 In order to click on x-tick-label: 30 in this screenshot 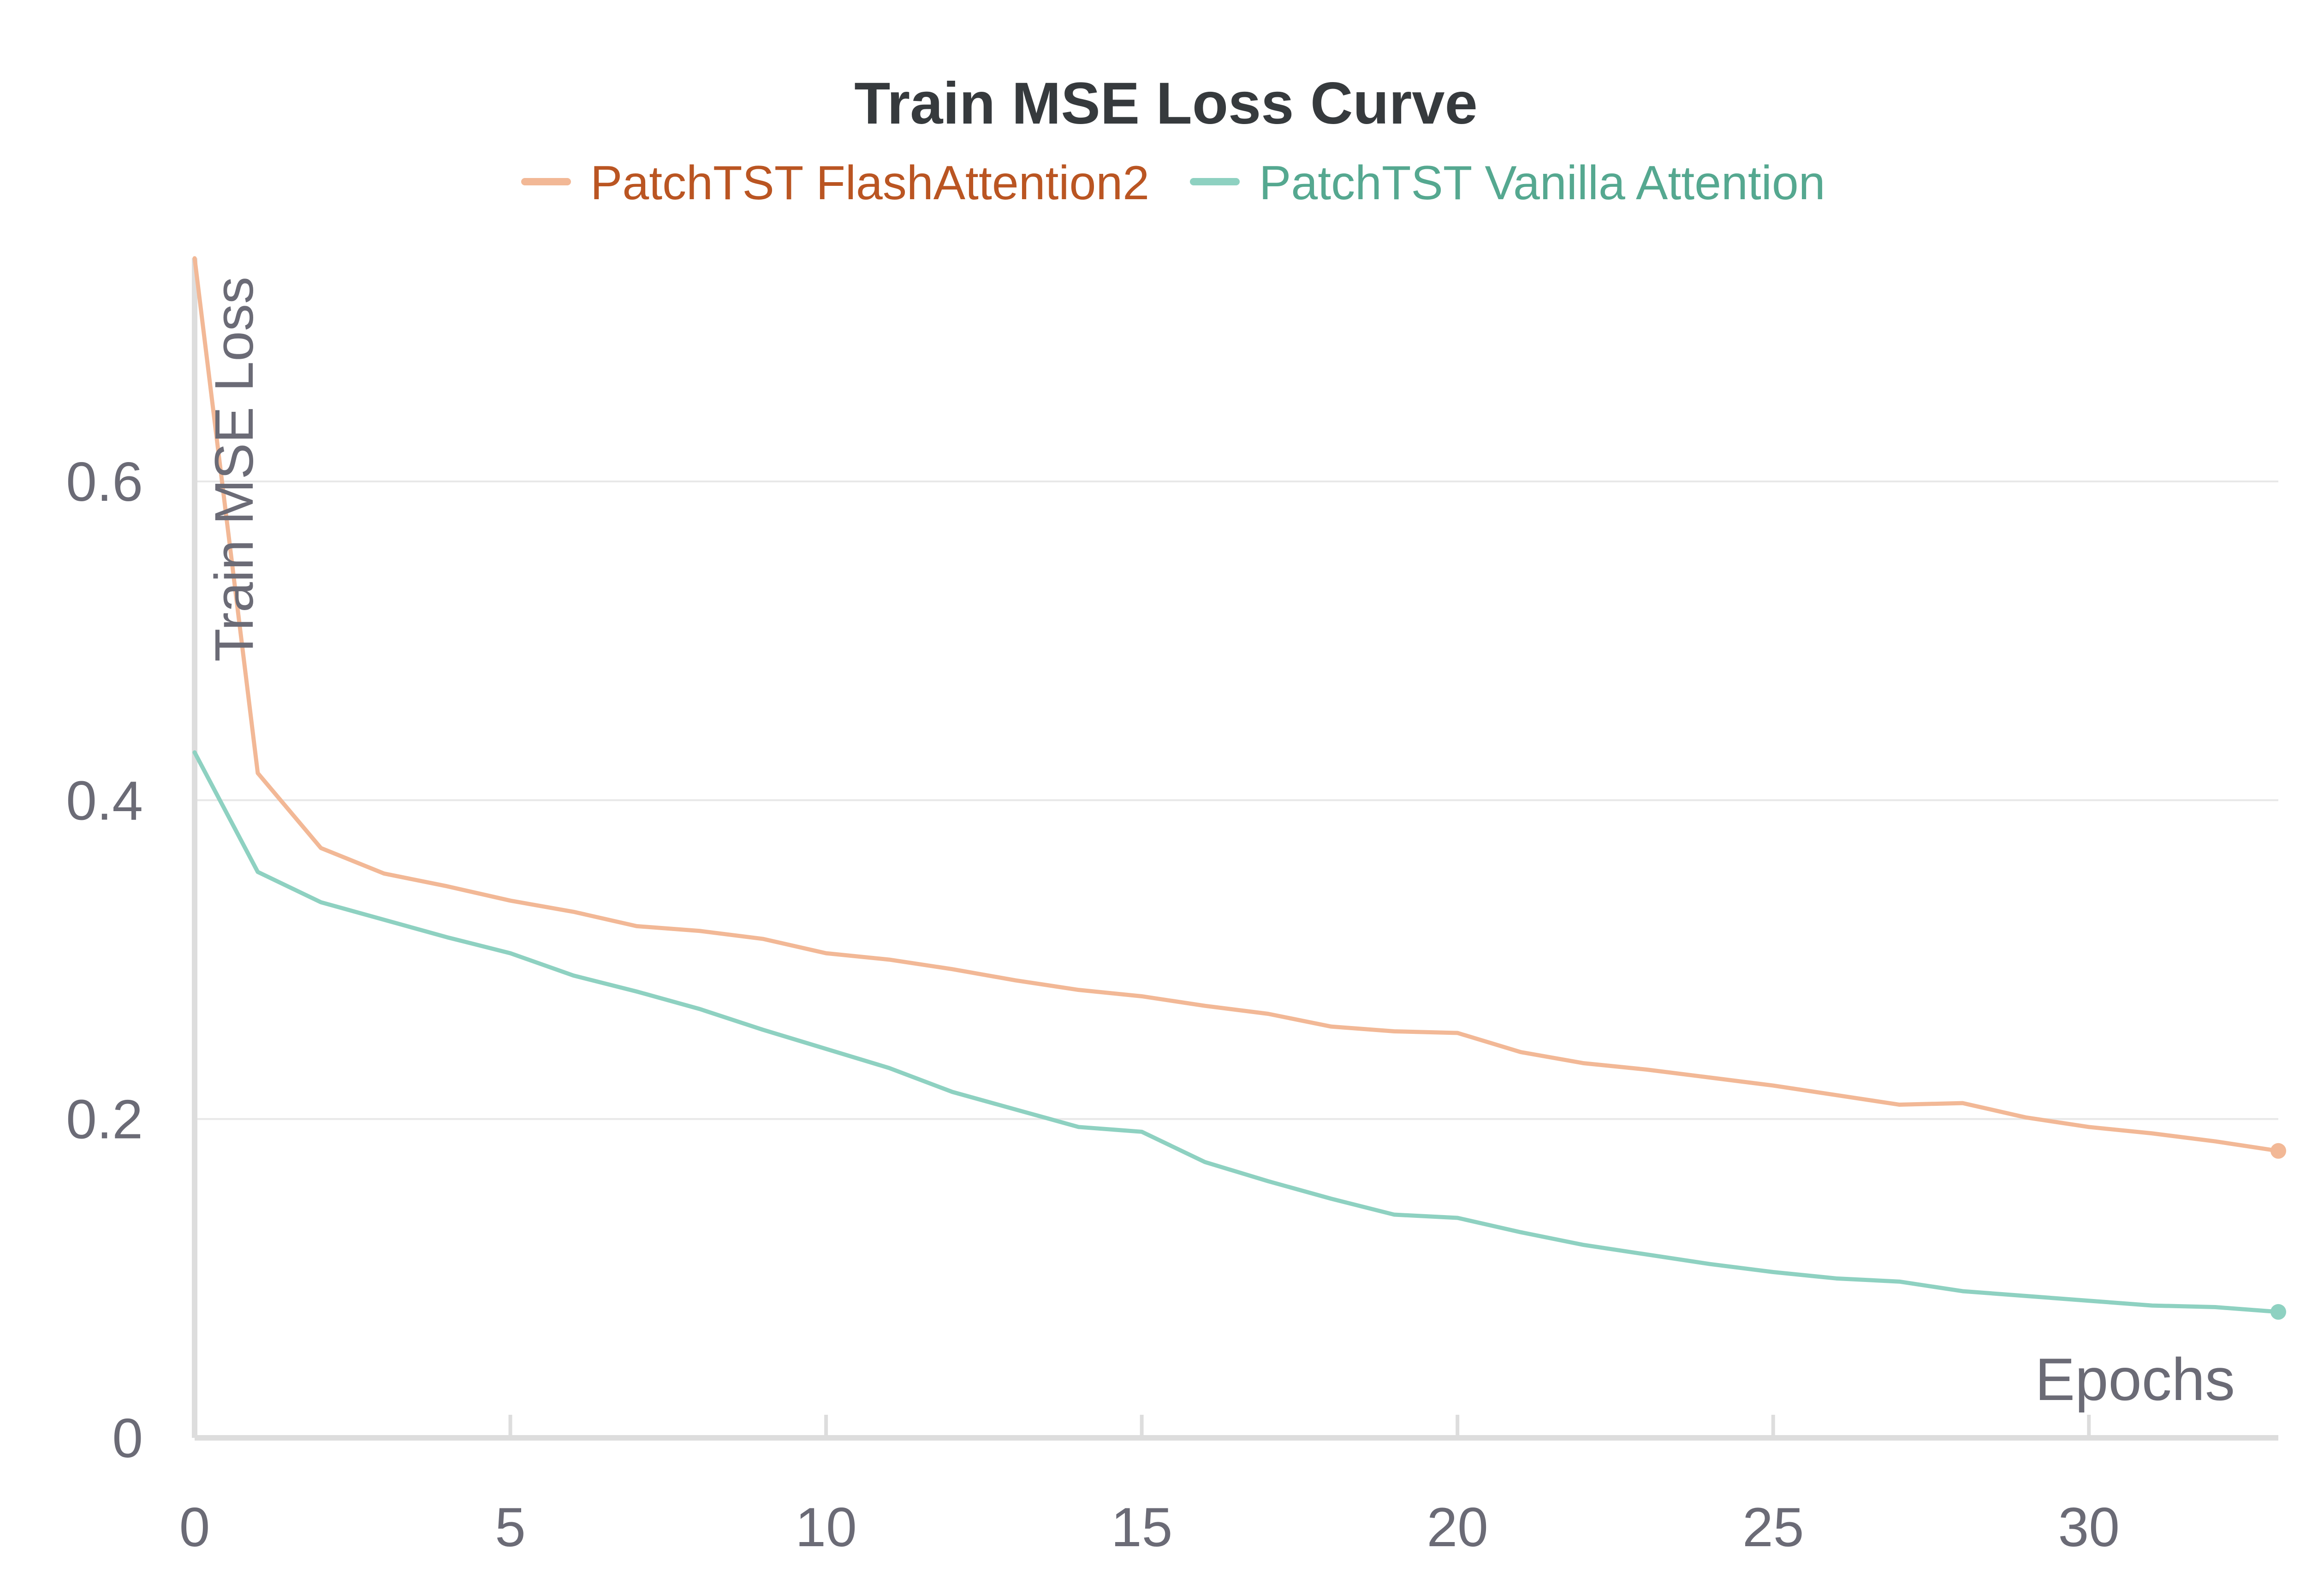, I will do `click(2089, 1527)`.